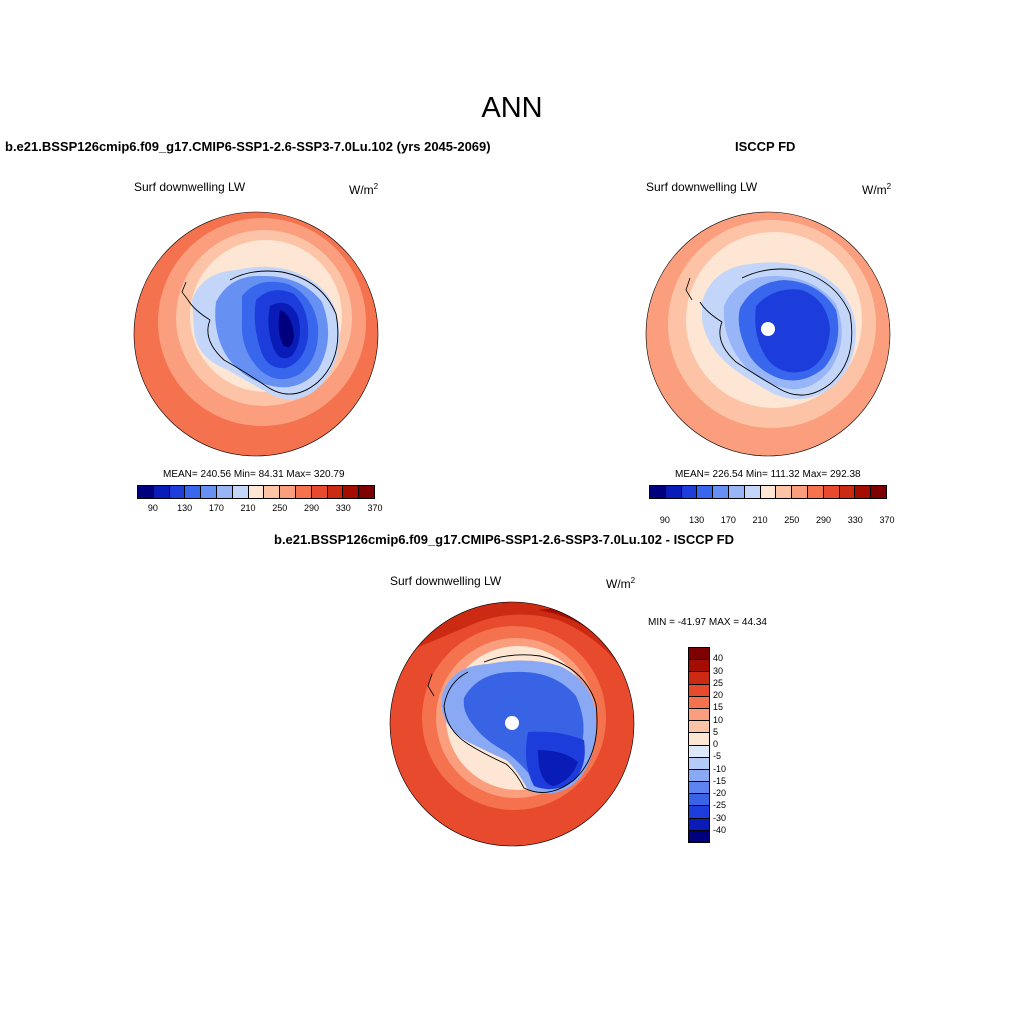  I want to click on obs-pole-hole, so click(768, 329).